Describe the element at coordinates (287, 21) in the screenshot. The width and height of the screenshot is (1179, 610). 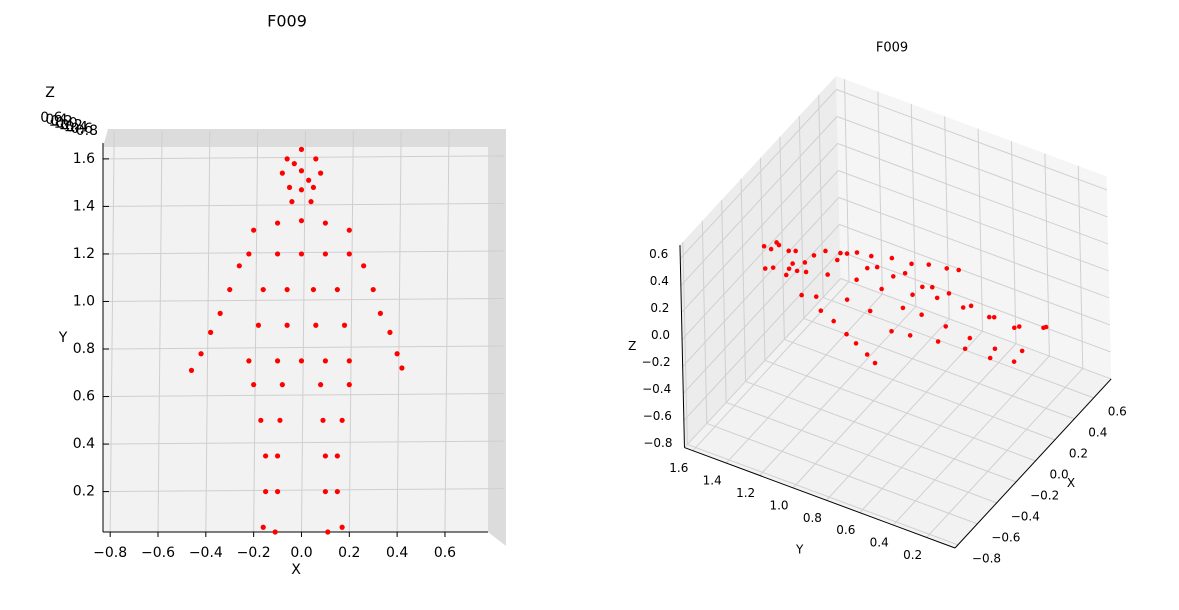
I see `chart-title: F009` at that location.